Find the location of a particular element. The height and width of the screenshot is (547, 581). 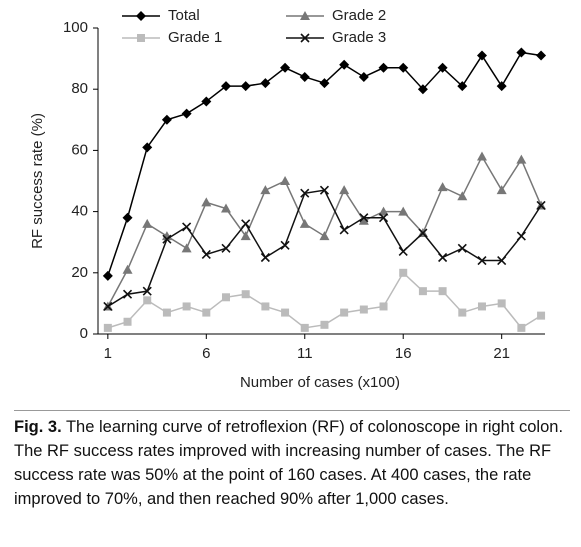

y-tick-label: 20 is located at coordinates (79, 272).